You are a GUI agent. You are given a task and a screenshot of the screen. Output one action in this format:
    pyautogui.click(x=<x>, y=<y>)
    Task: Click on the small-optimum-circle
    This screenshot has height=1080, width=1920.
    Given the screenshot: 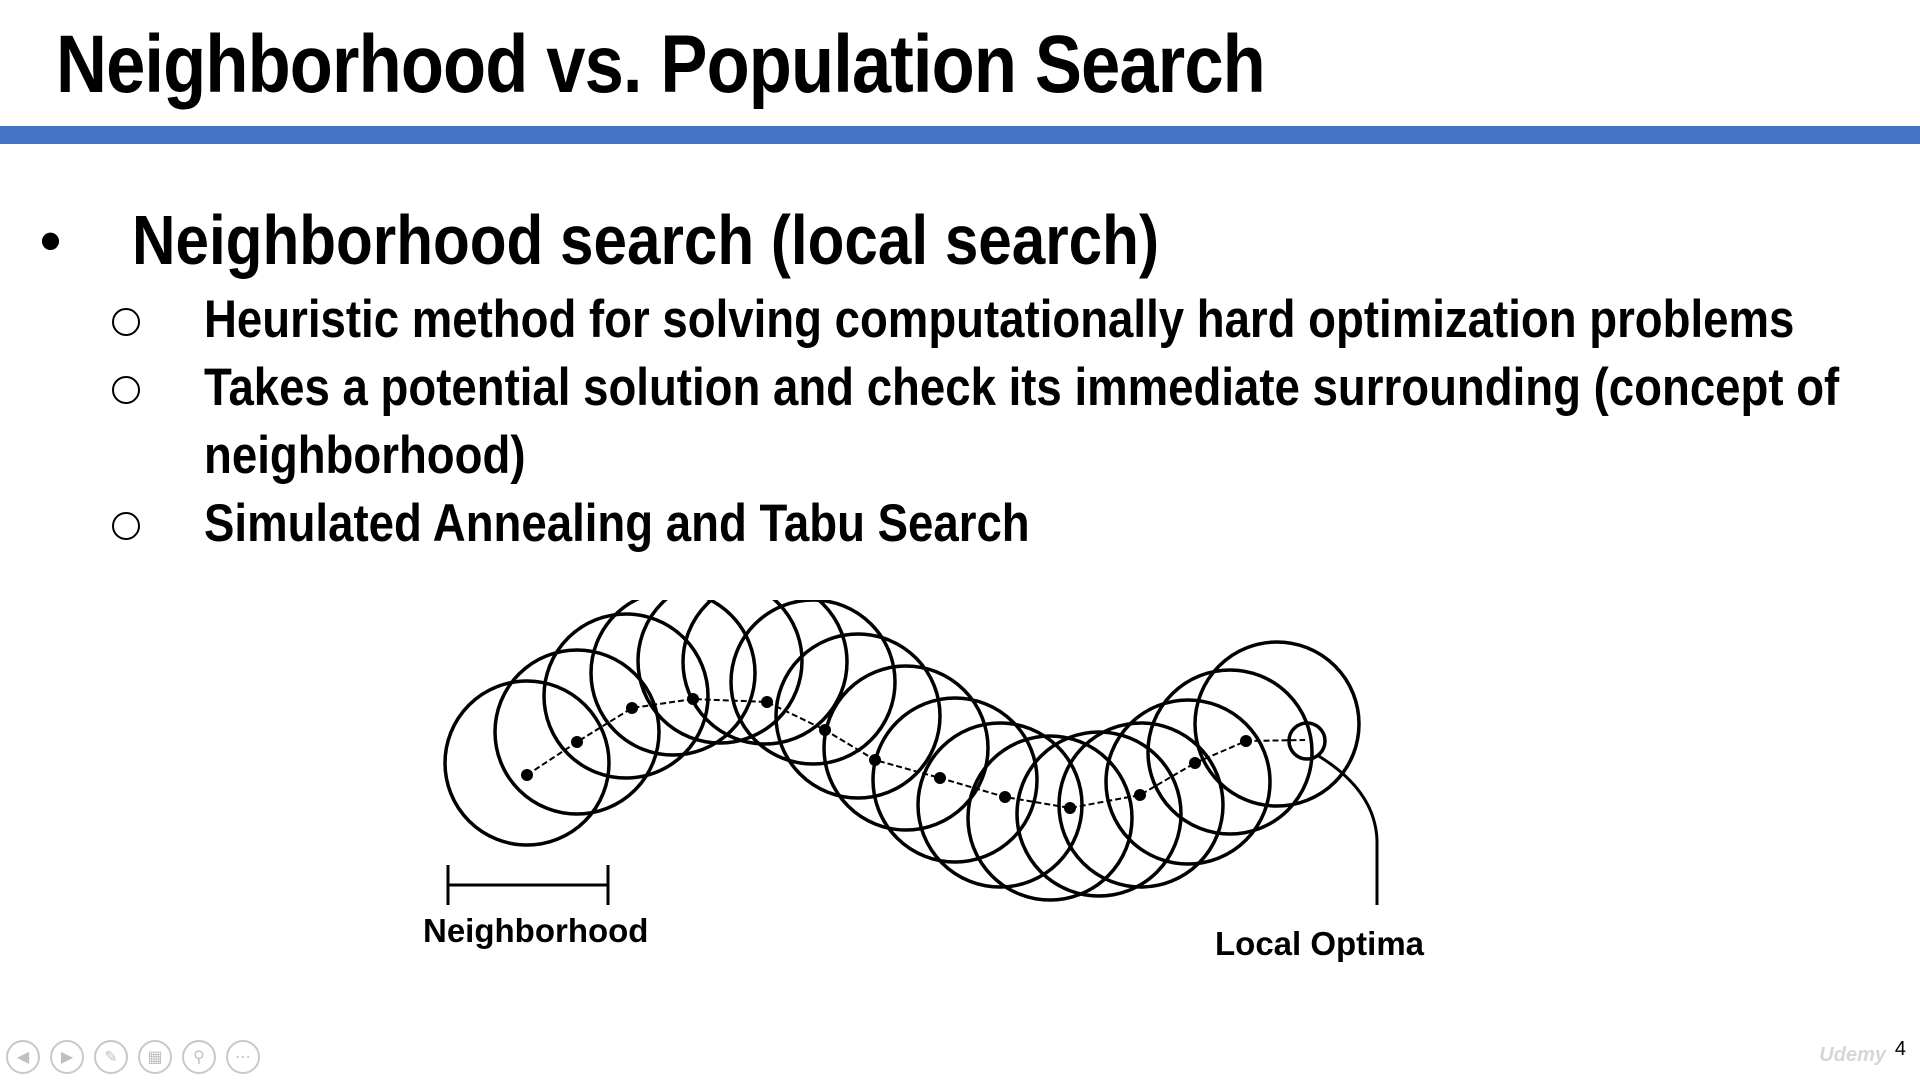 What is the action you would take?
    pyautogui.click(x=1307, y=741)
    